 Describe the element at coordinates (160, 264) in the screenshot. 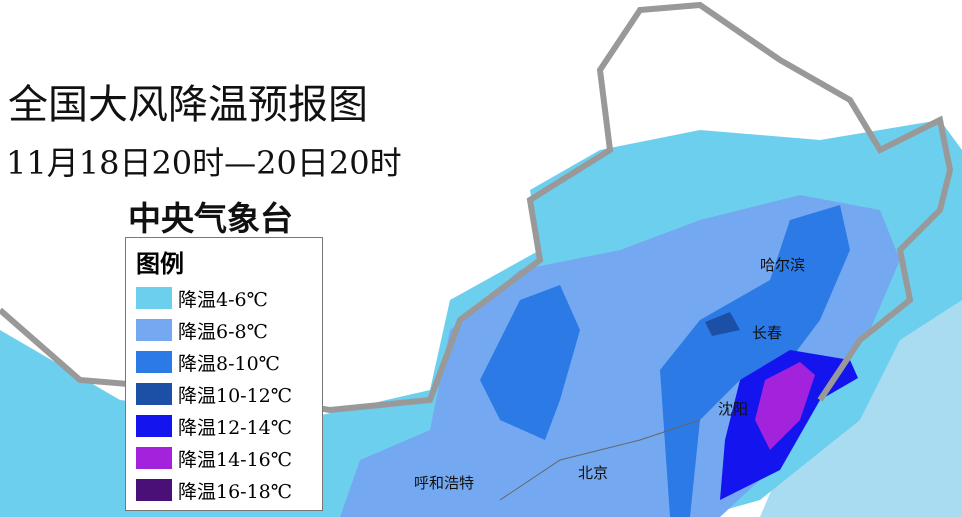

I see `legend-title: 图例` at that location.